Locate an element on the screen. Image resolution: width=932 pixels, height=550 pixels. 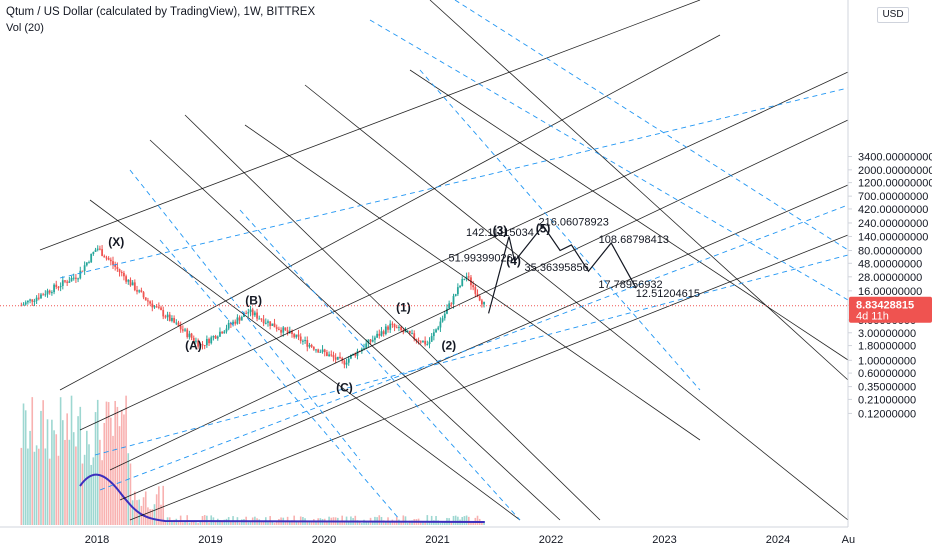
currency-button: USD is located at coordinates (893, 15).